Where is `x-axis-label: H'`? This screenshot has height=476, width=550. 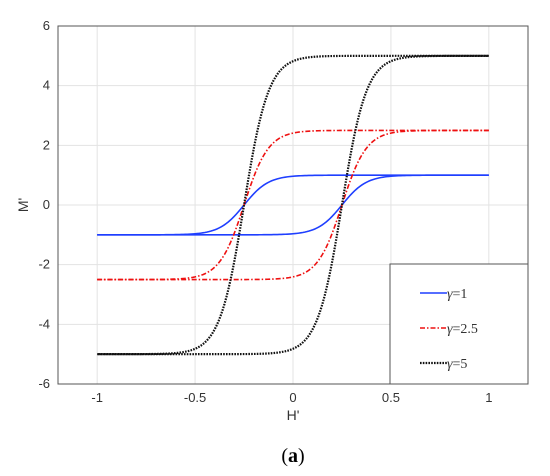 x-axis-label: H' is located at coordinates (293, 415).